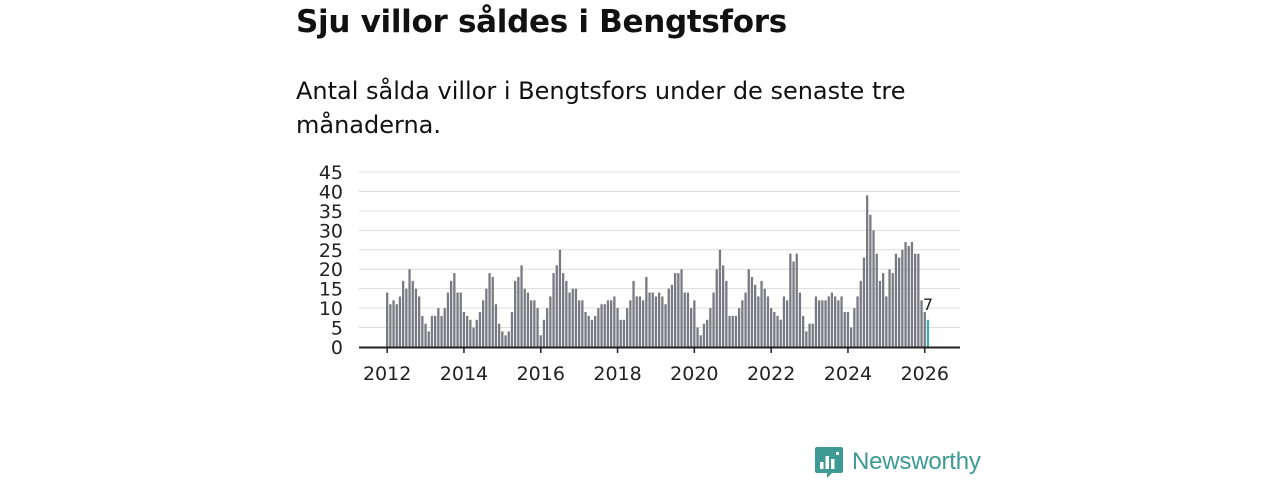  I want to click on y-tick-label: 20, so click(331, 270).